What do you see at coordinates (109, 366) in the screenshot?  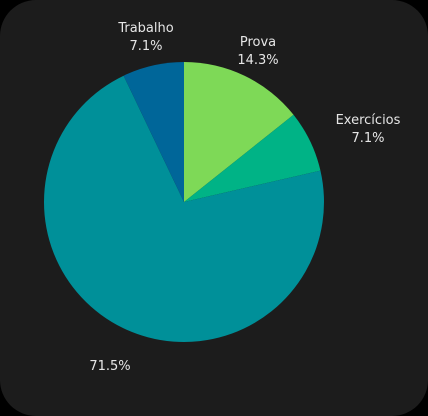 I see `slice-value-label: 71.5%` at bounding box center [109, 366].